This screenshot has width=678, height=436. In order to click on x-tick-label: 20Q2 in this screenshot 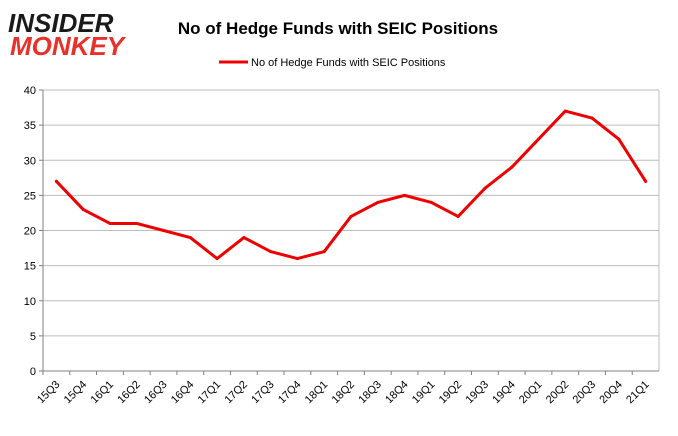, I will do `click(558, 393)`.